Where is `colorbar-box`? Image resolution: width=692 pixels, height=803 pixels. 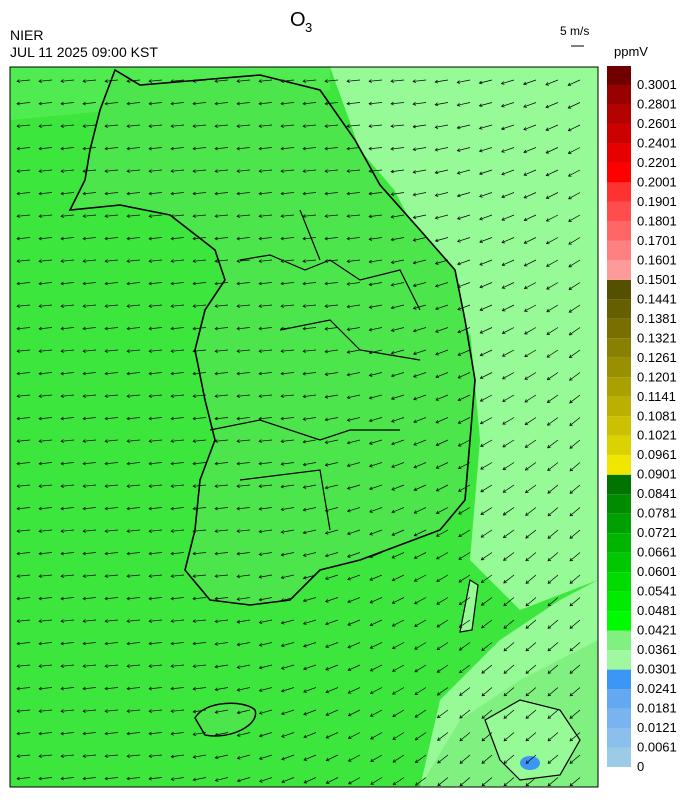 colorbar-box is located at coordinates (619, 231).